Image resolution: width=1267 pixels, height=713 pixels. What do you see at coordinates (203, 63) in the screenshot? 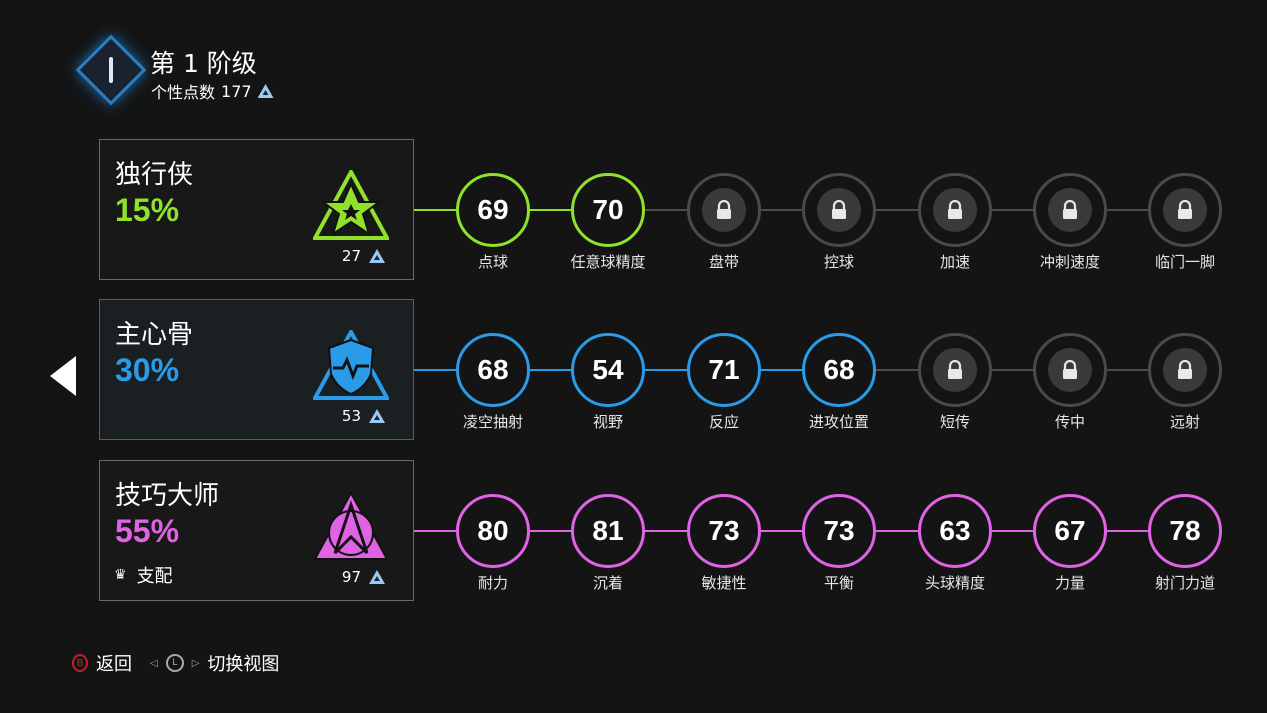
I see `tier-title: 第 1 阶级` at bounding box center [203, 63].